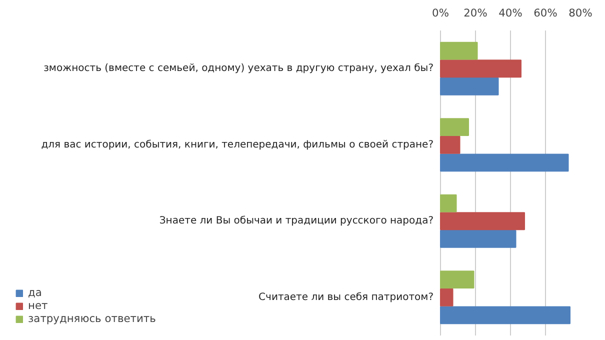 The image size is (605, 340). I want to click on x-tick-label: 40%, so click(510, 13).